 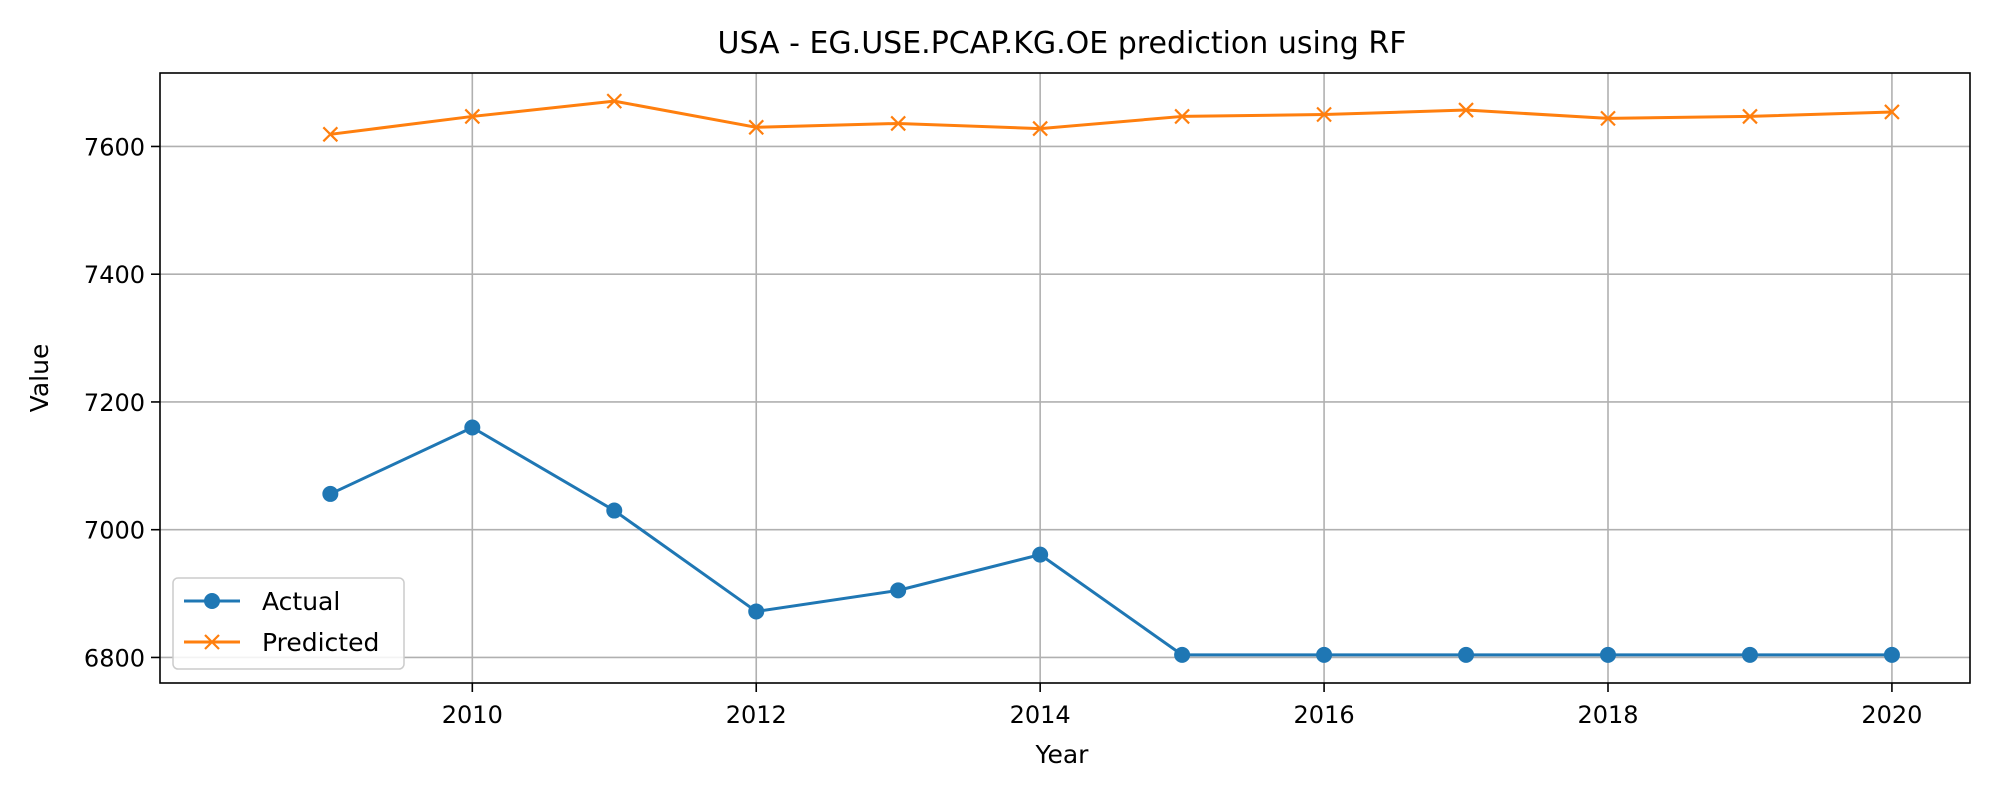 What do you see at coordinates (114, 147) in the screenshot?
I see `y-tick-label: 7600` at bounding box center [114, 147].